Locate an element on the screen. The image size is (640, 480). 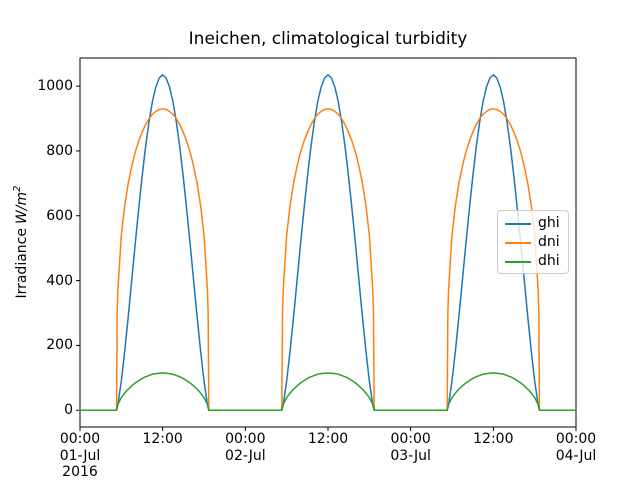
y-tick-label: 200 is located at coordinates (59, 345).